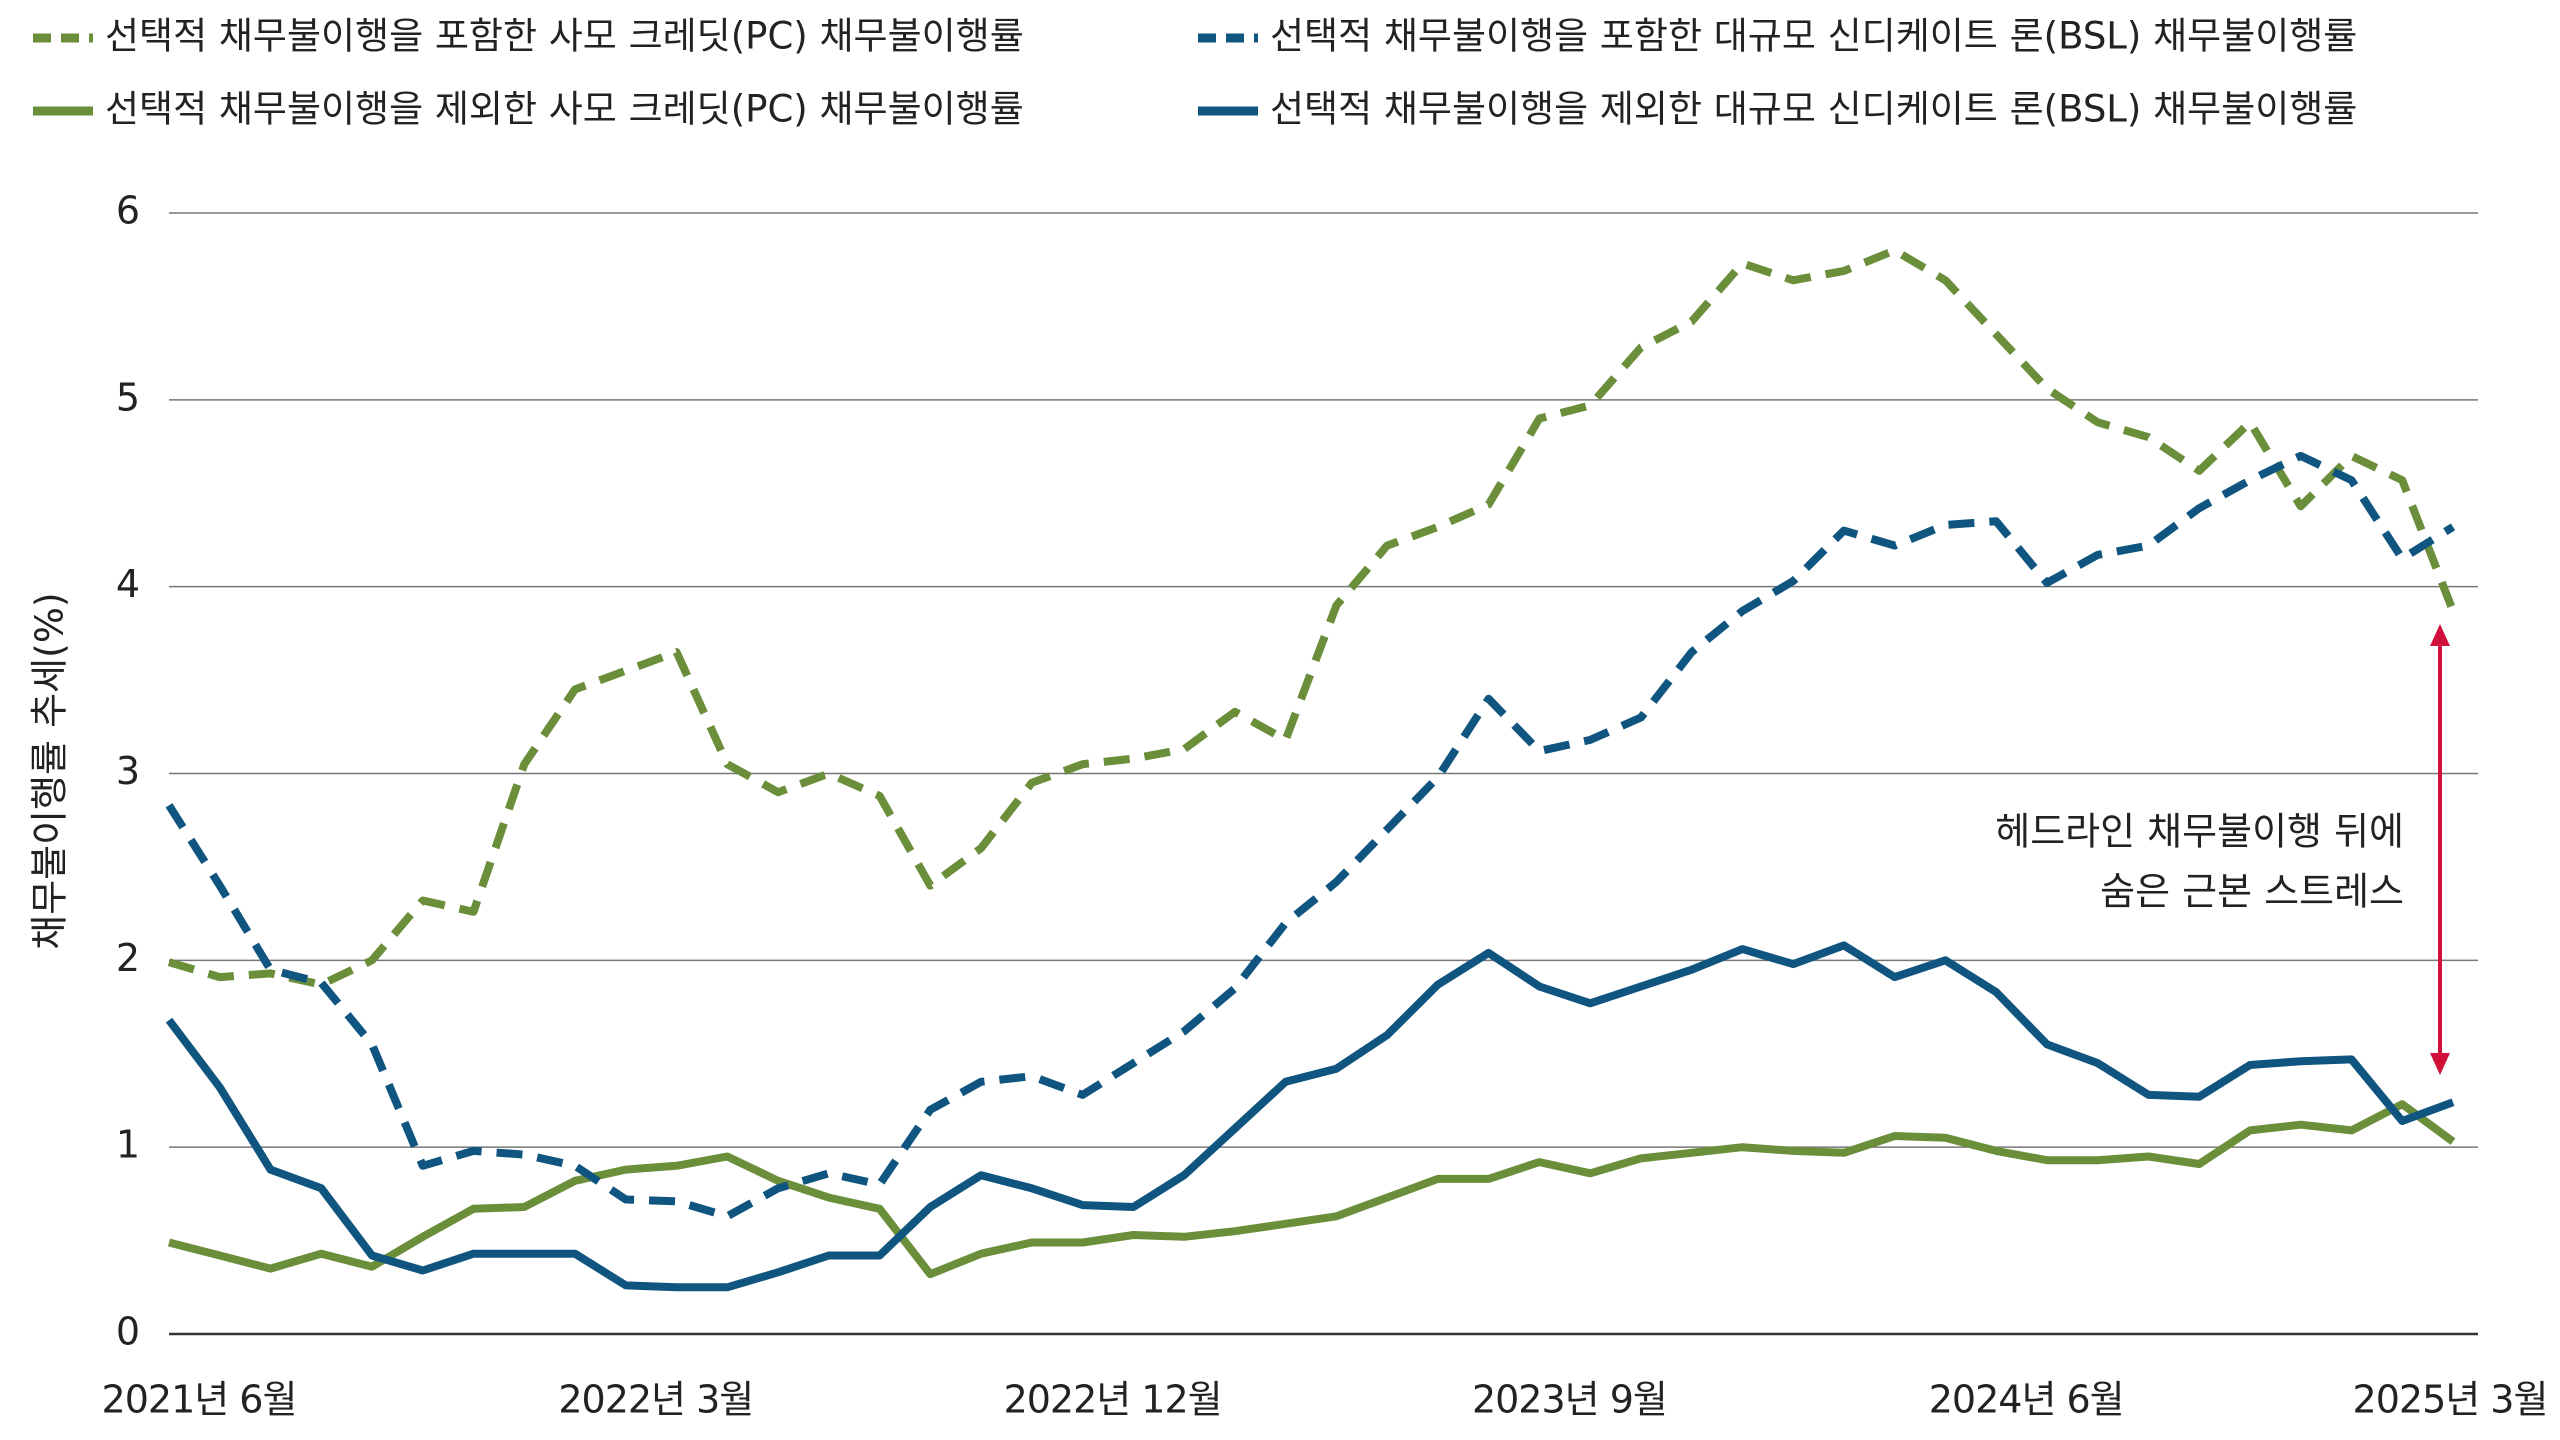  I want to click on legend-label: 선택적 채무불이행을 제외한 대규모 신디케이트 론(BSL) 채무불이행률, so click(1813, 109).